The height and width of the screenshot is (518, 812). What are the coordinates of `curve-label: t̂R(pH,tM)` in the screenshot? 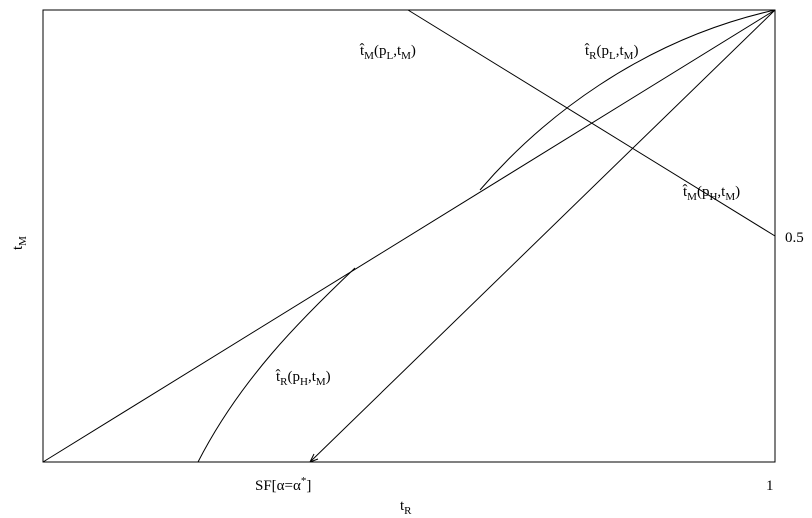 It's located at (303, 378).